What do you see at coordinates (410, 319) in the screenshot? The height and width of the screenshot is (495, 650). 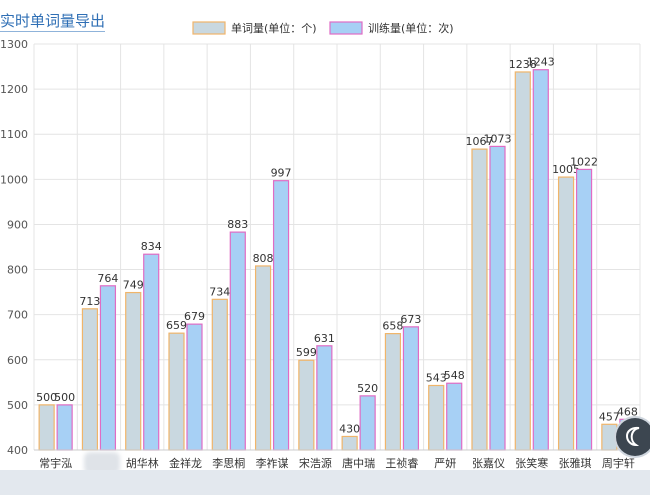 I see `data-label: 673` at bounding box center [410, 319].